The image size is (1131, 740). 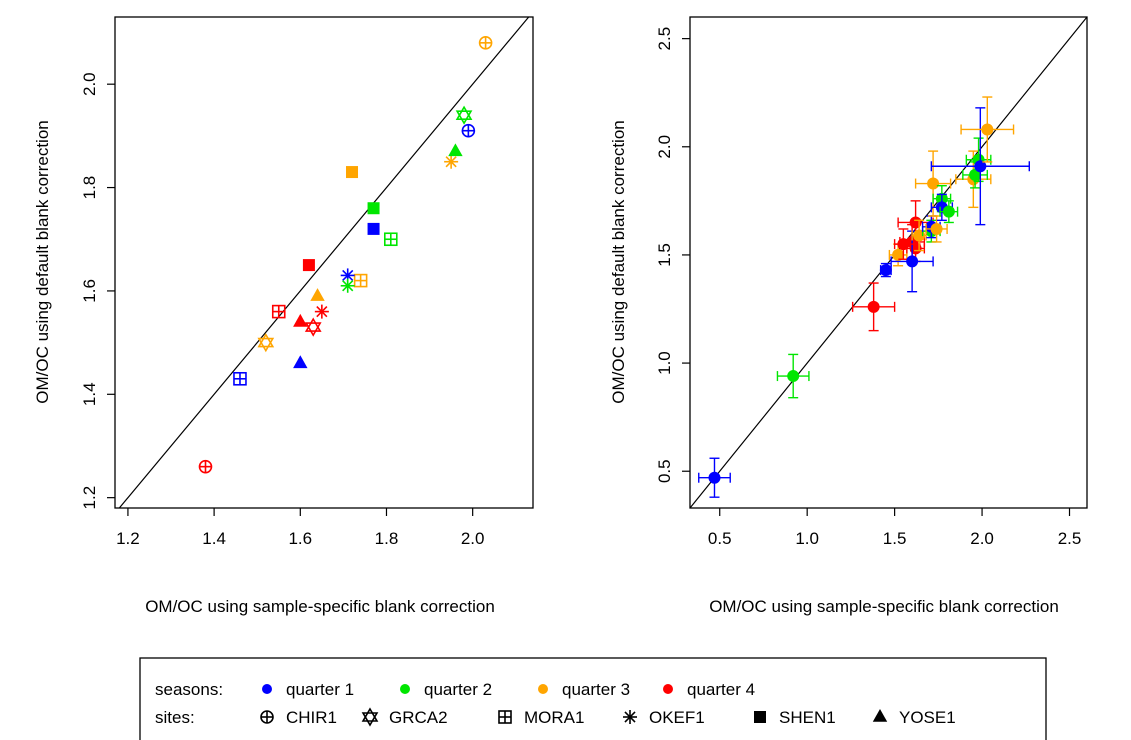 I want to click on legend-item-chir1: CHIR1, so click(x=298, y=717).